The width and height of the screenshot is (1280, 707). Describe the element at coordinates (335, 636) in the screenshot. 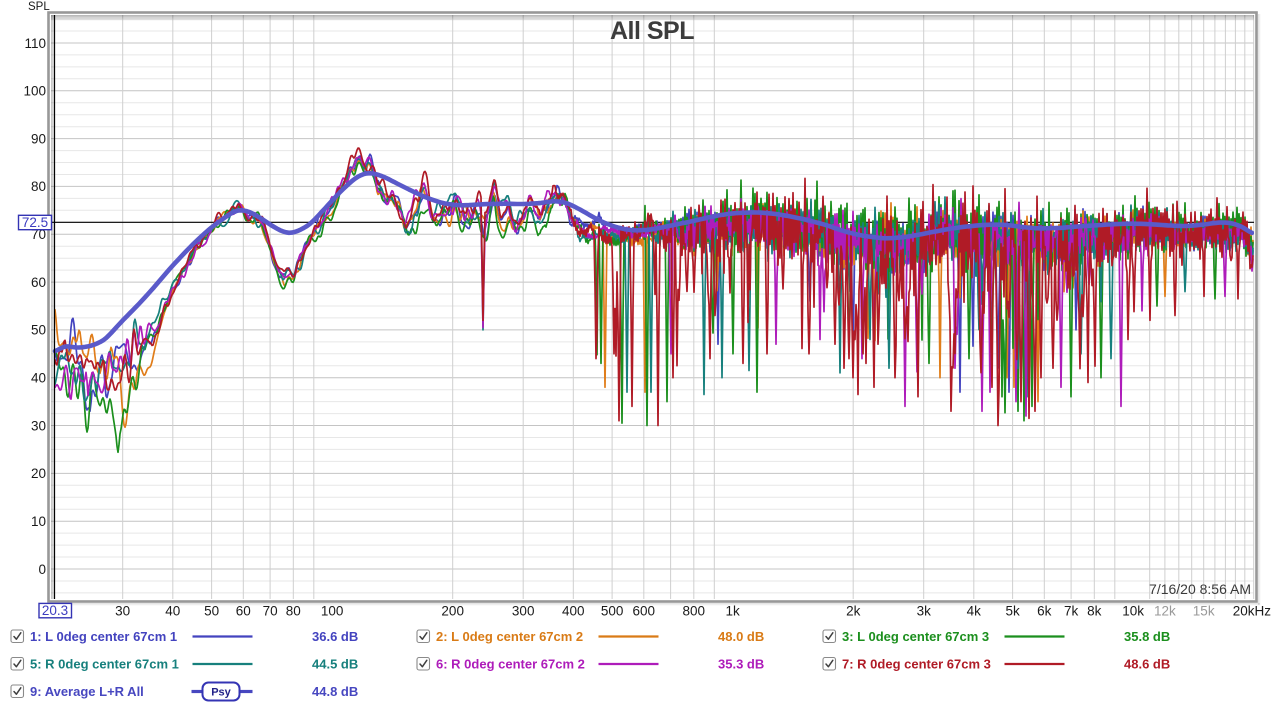

I see `svg-text: 36.6 dB` at that location.